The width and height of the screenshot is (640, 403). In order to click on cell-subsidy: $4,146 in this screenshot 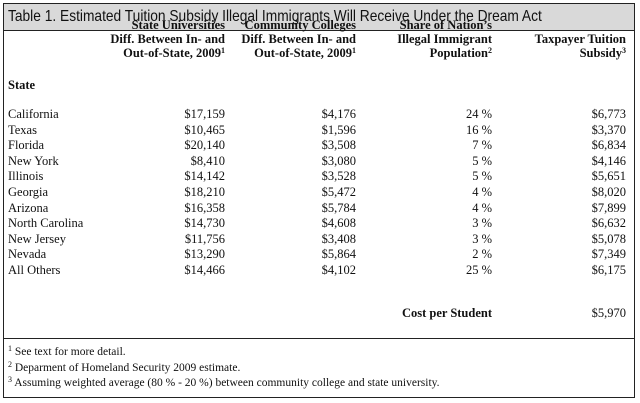, I will do `click(608, 160)`.